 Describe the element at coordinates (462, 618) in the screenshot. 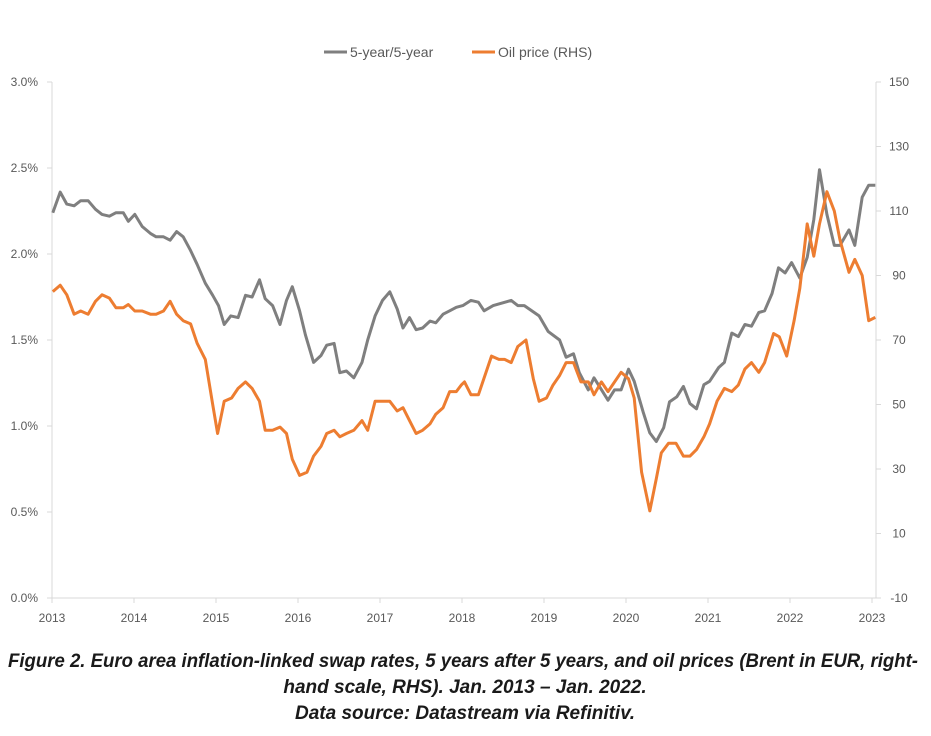

I see `x-tick-label: 2018` at that location.